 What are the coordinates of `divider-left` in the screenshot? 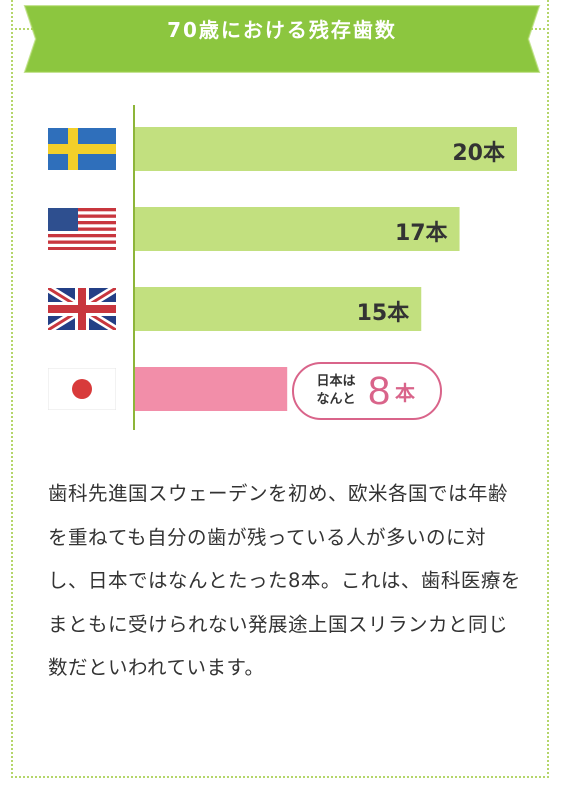 It's located at (26, 29).